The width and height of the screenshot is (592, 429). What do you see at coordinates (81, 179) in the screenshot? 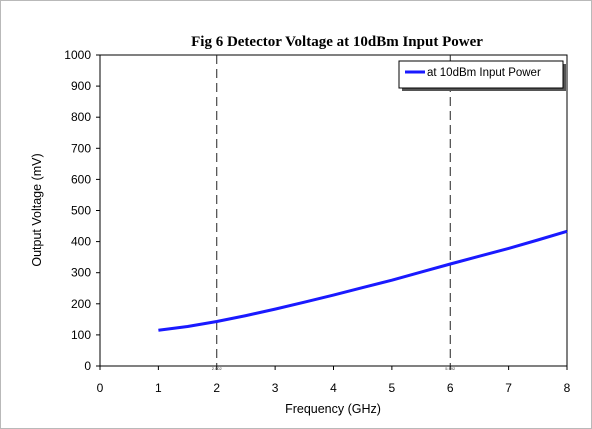
I see `y-tick-label: 600` at bounding box center [81, 179].